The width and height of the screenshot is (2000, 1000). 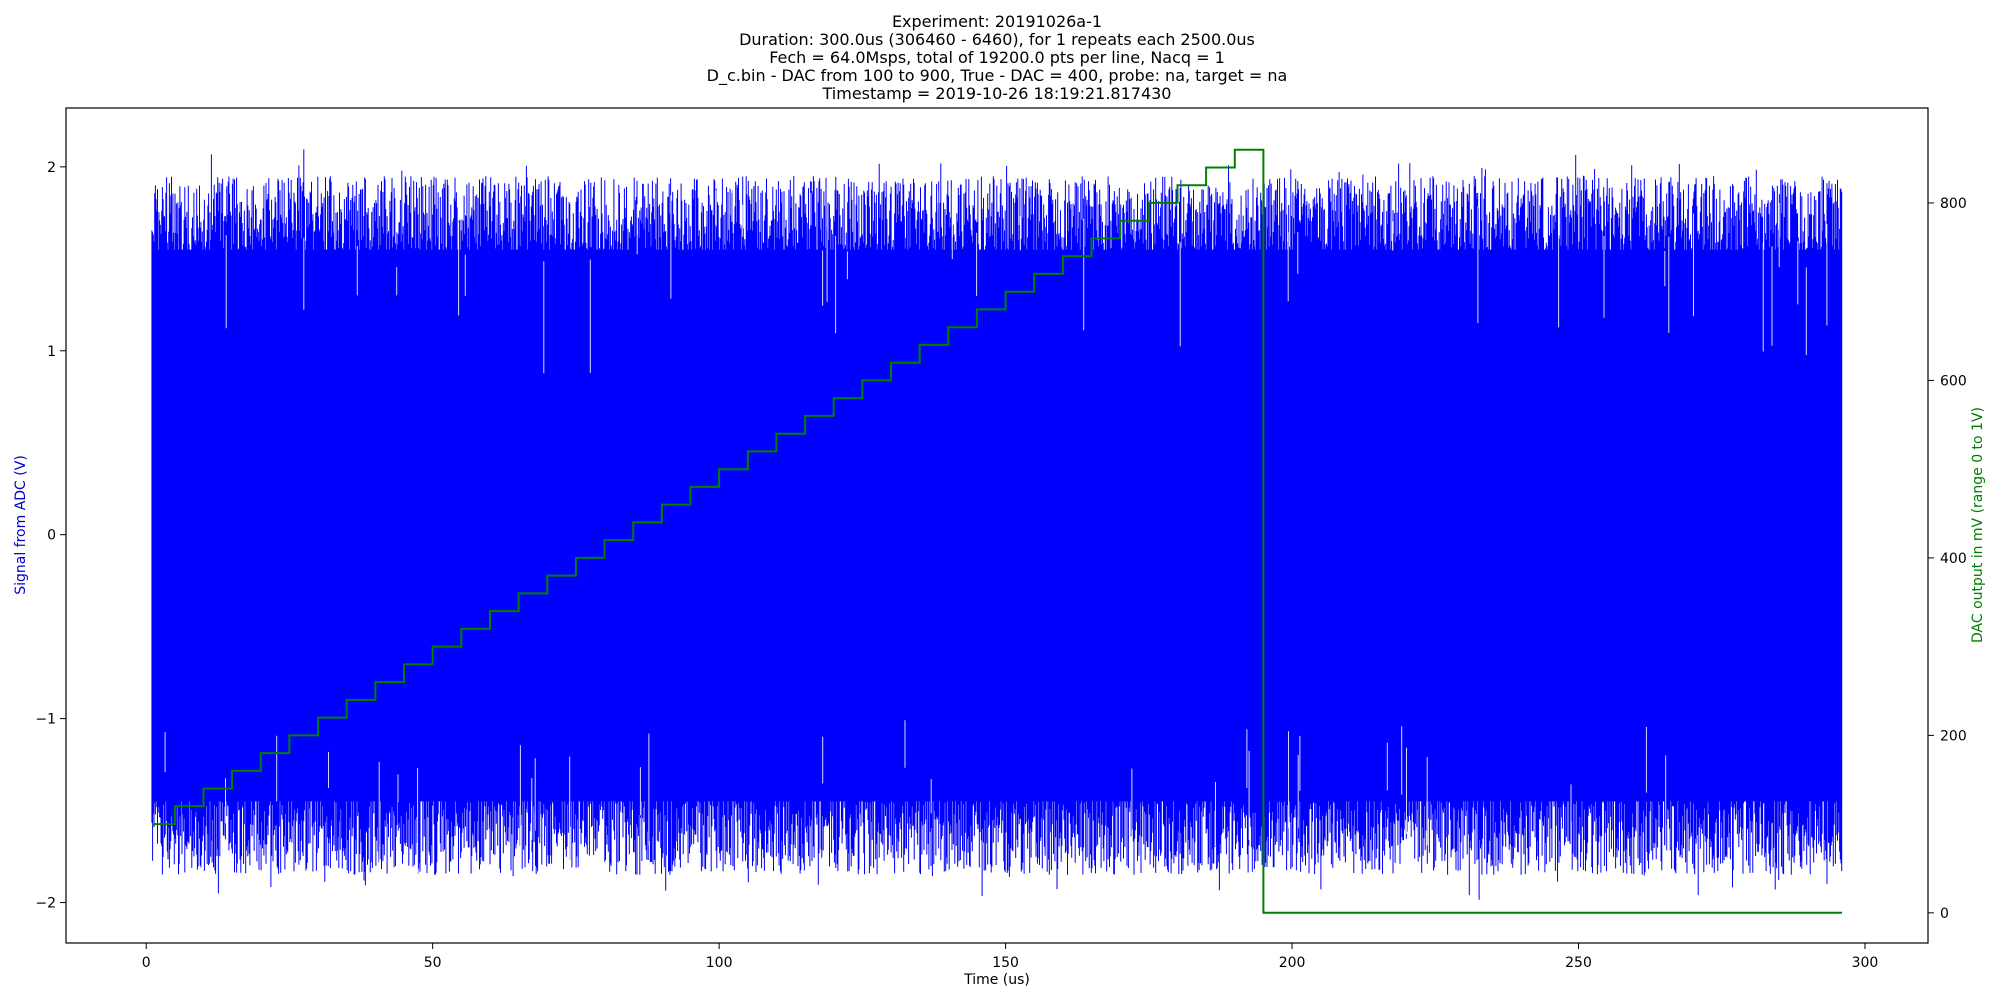 I want to click on right-y-tick-label: 200, so click(x=1953, y=736).